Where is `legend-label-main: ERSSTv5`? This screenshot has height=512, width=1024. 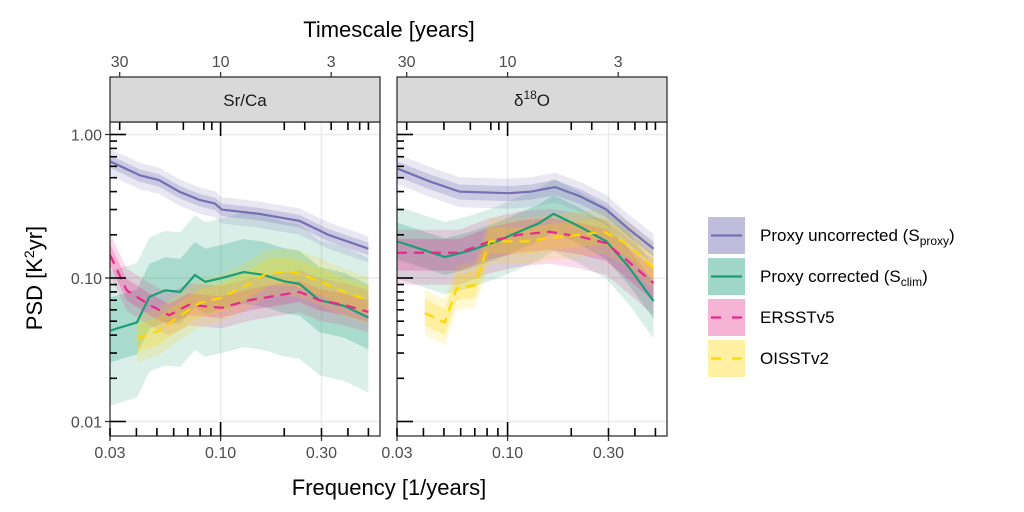 legend-label-main: ERSSTv5 is located at coordinates (797, 317).